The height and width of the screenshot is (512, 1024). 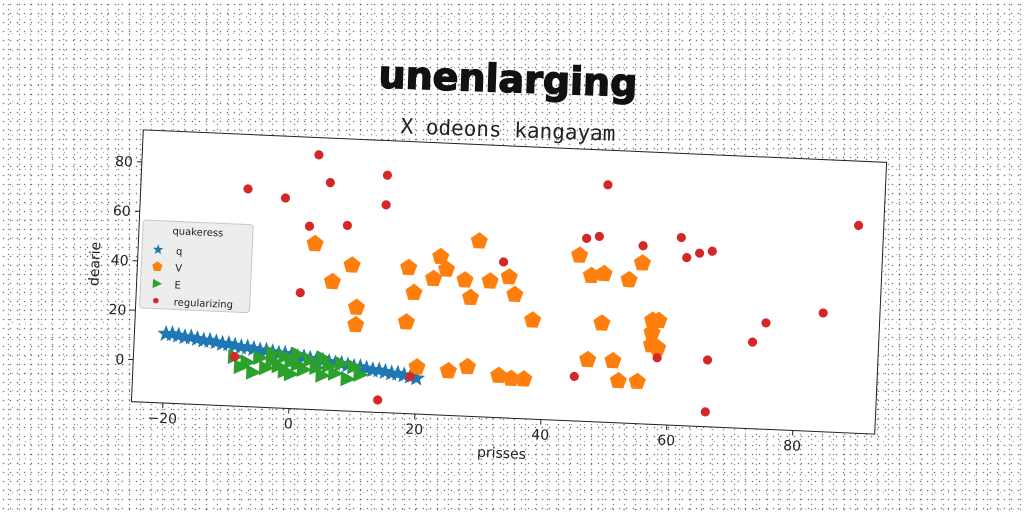 What do you see at coordinates (124, 162) in the screenshot?
I see `y-tick-label: 80` at bounding box center [124, 162].